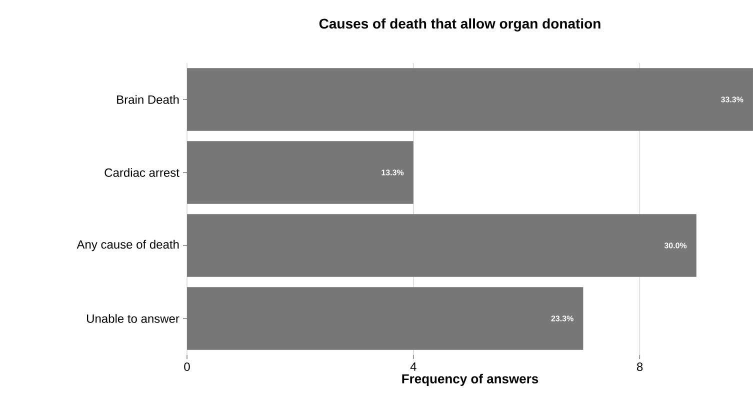 The height and width of the screenshot is (418, 753). I want to click on annotation: 13.3%, so click(393, 173).